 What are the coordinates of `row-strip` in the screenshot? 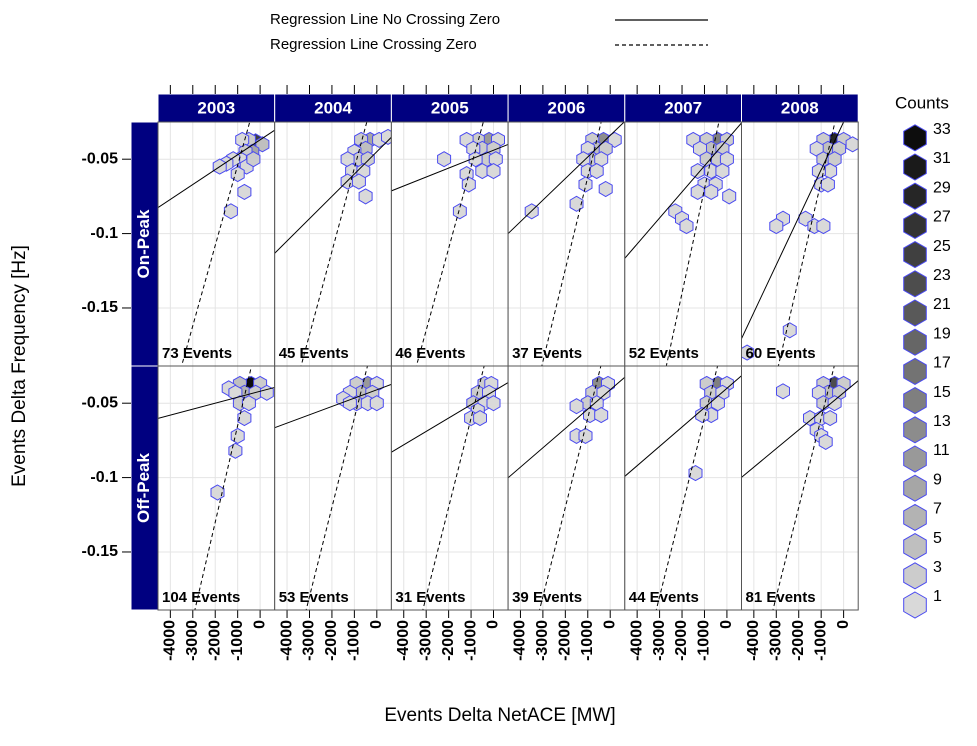 It's located at (144, 488).